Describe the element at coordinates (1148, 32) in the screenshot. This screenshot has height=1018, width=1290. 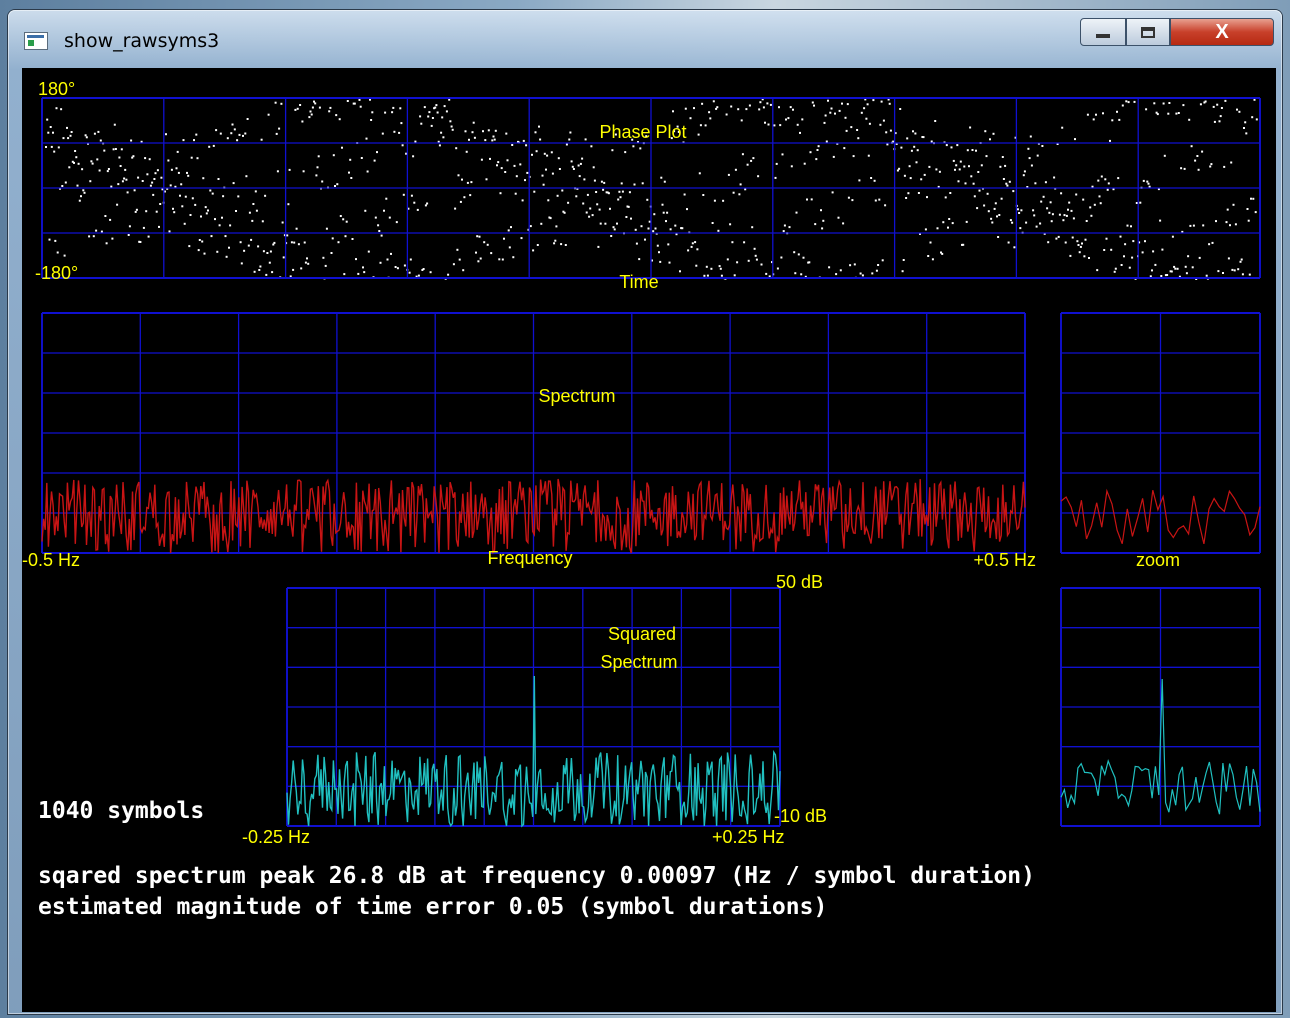
I see `maximize-button` at that location.